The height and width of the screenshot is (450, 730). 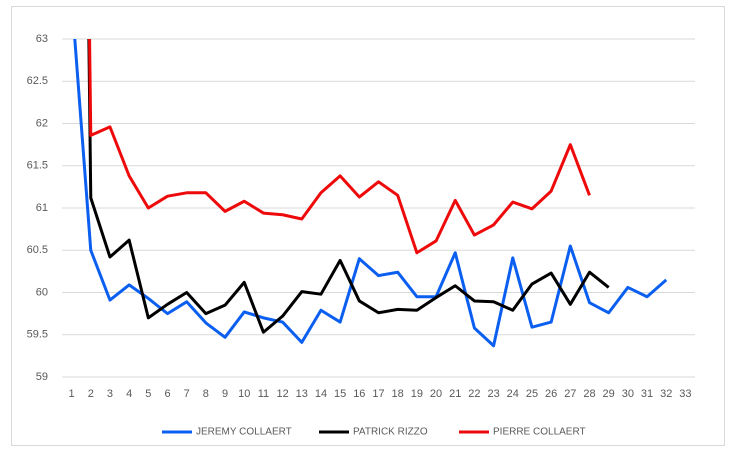 I want to click on x-tick-label: 15, so click(x=340, y=394).